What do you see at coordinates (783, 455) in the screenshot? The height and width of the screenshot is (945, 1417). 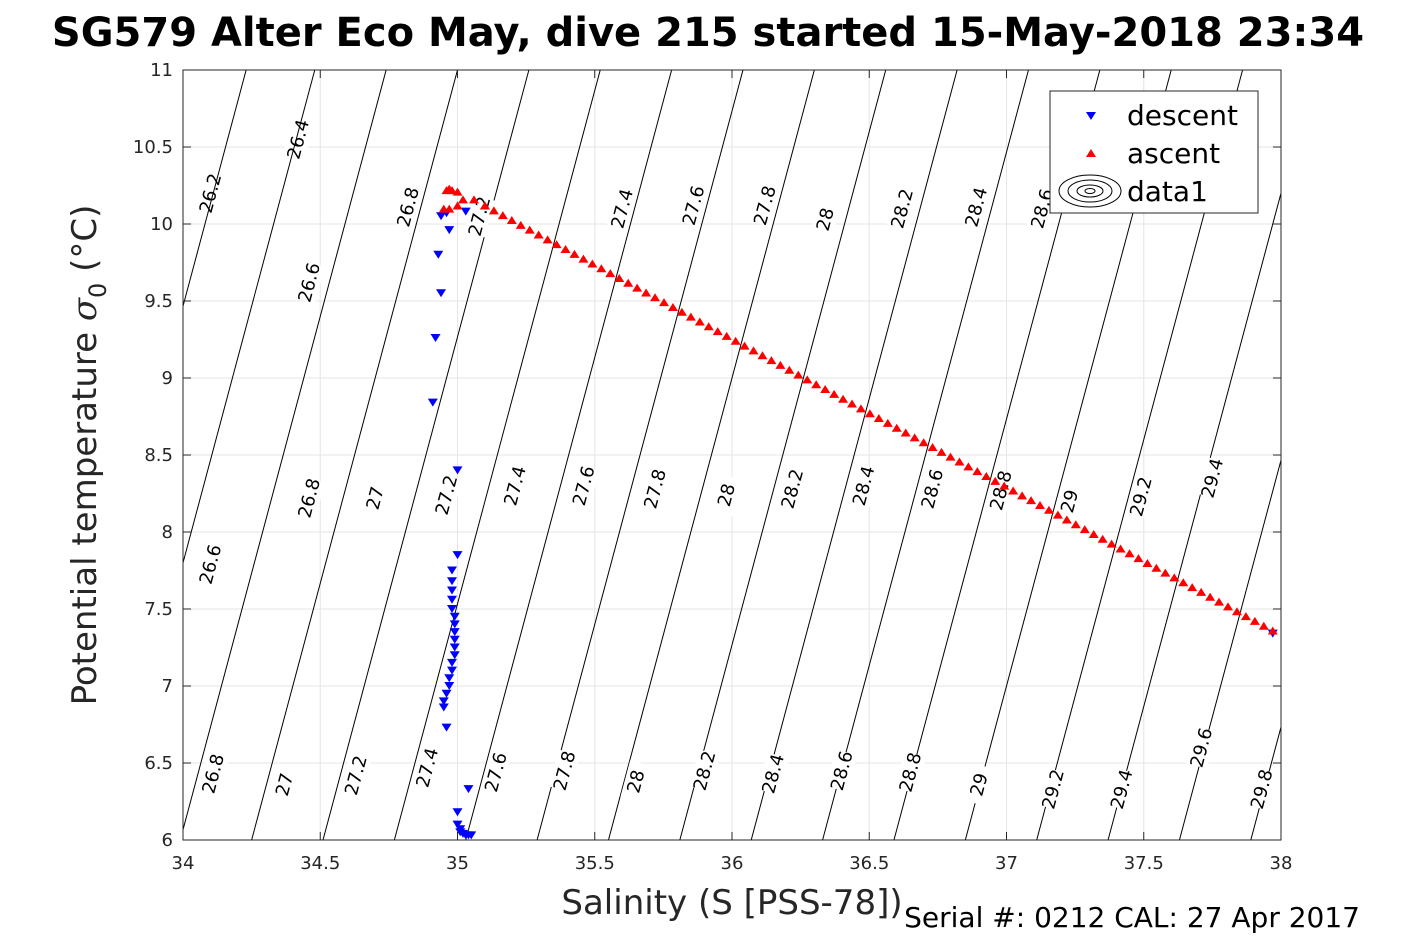 I see `contour-line-28.2` at bounding box center [783, 455].